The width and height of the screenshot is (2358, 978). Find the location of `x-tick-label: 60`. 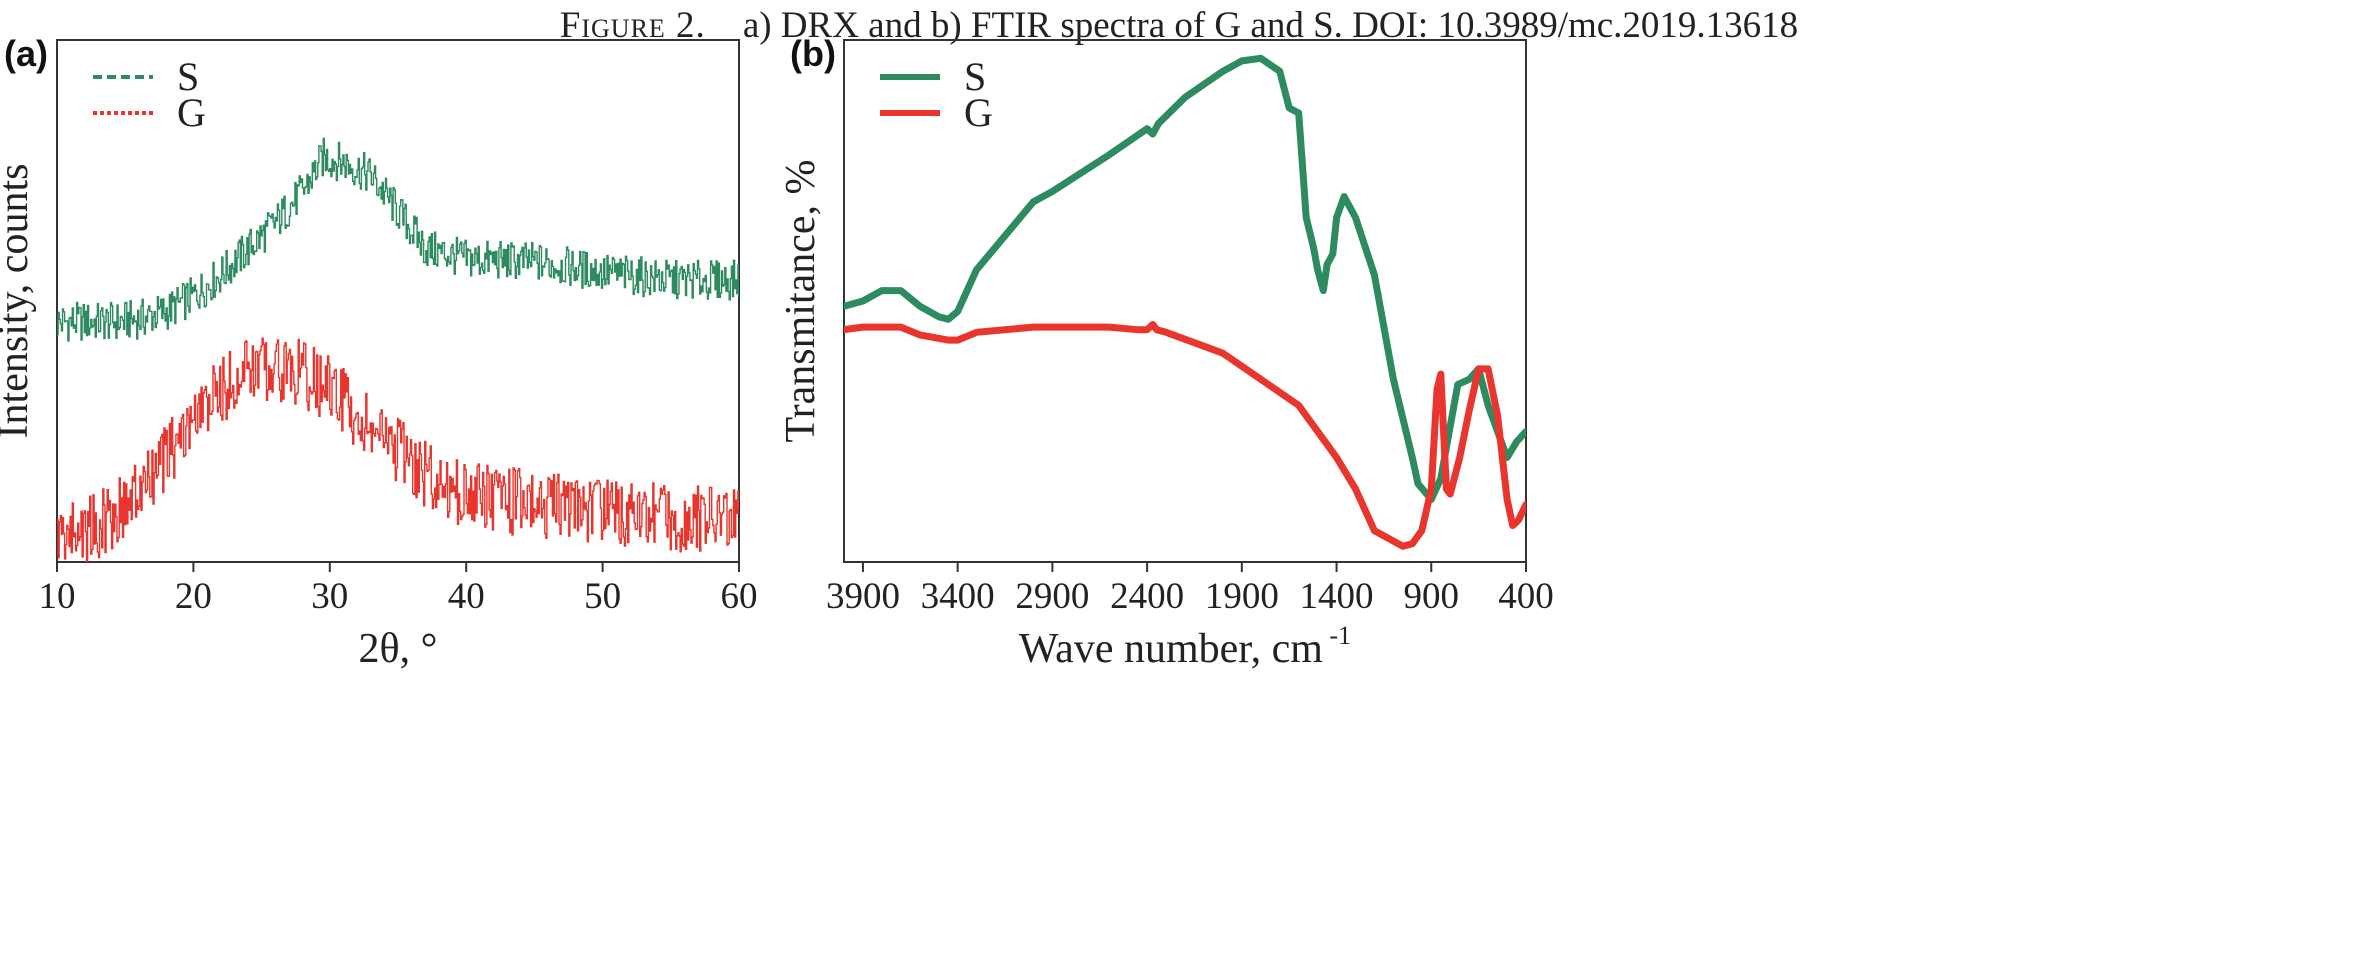

x-tick-label: 60 is located at coordinates (739, 596).